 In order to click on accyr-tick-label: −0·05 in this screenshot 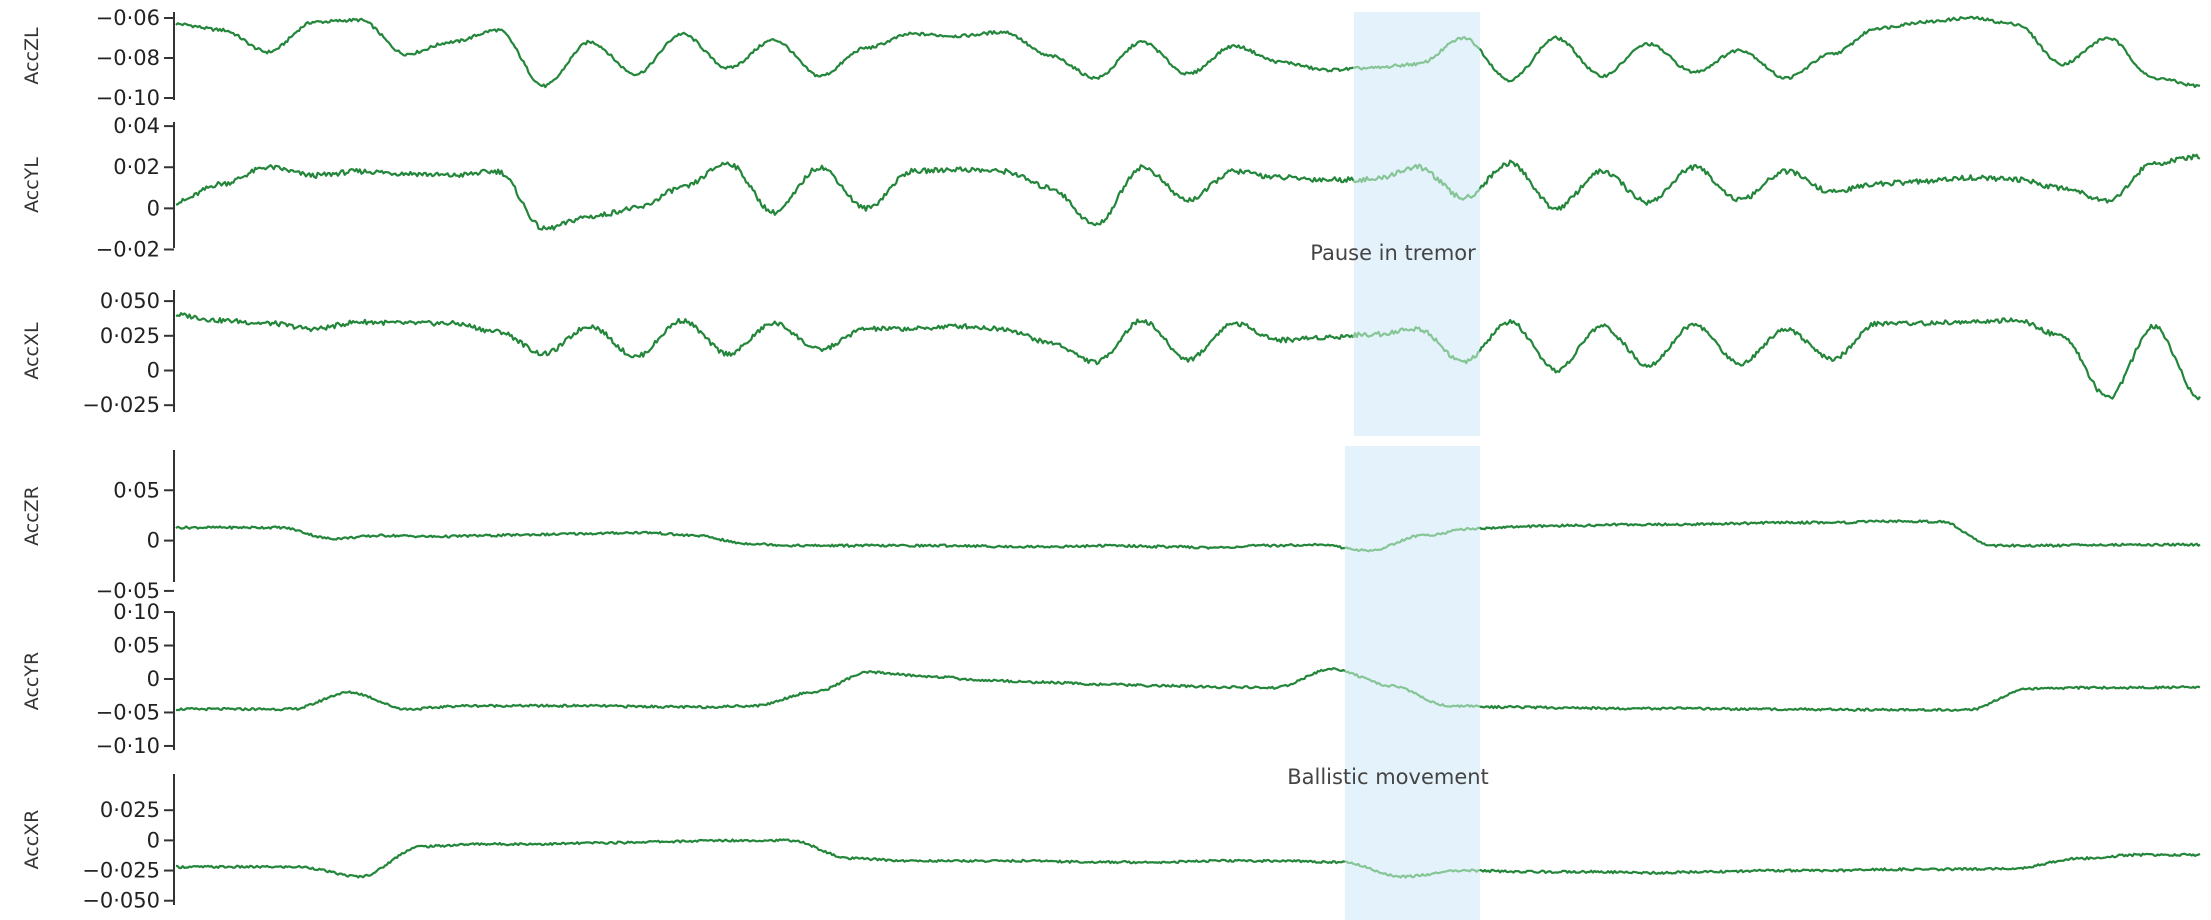, I will do `click(128, 712)`.